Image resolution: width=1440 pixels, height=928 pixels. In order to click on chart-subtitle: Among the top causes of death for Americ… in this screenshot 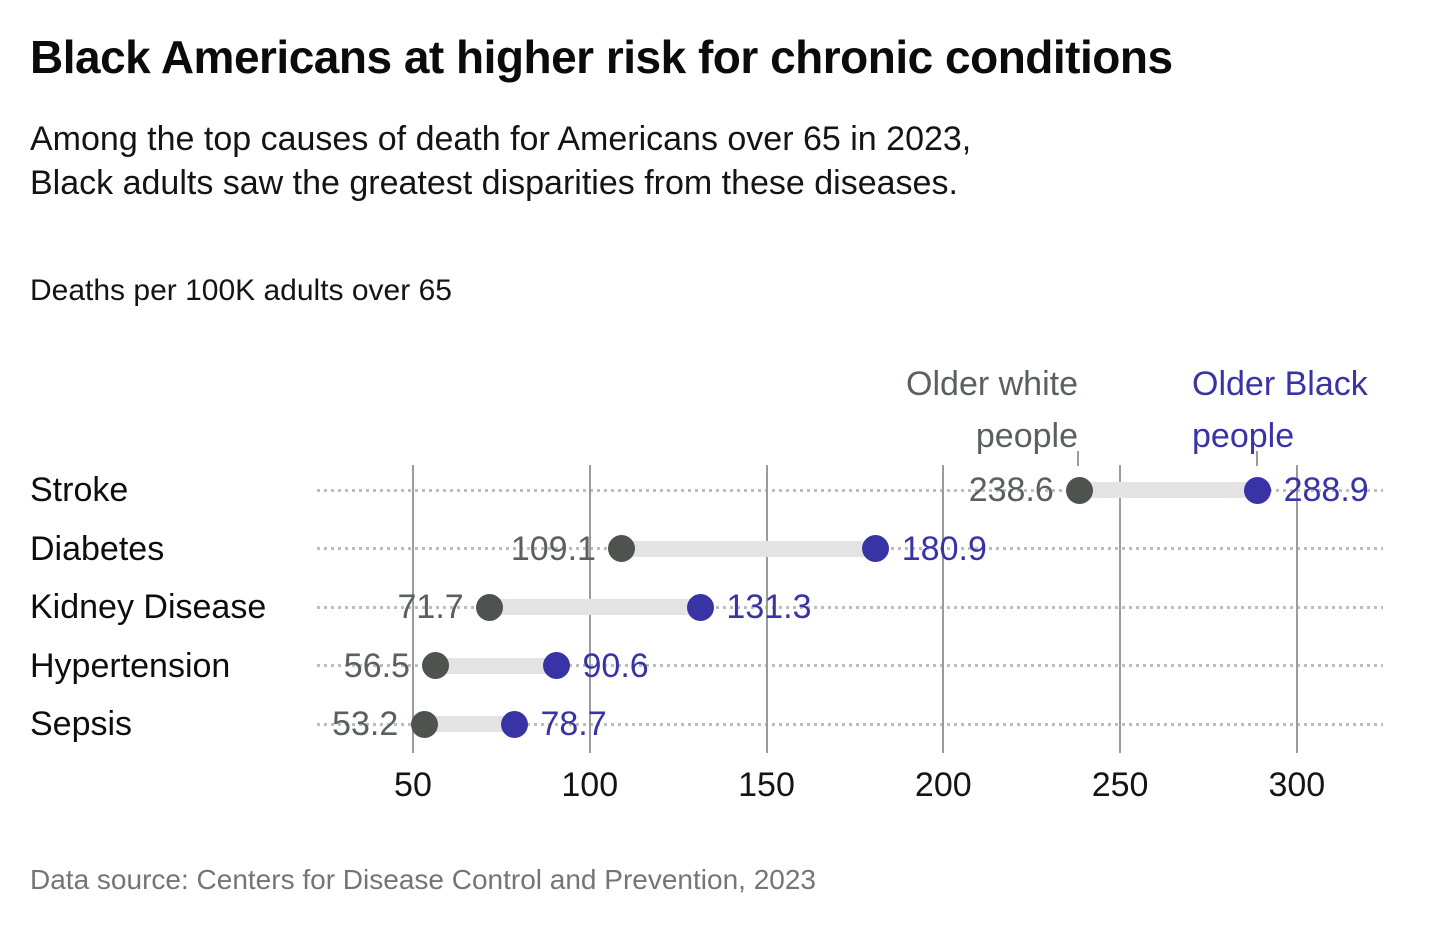, I will do `click(500, 161)`.